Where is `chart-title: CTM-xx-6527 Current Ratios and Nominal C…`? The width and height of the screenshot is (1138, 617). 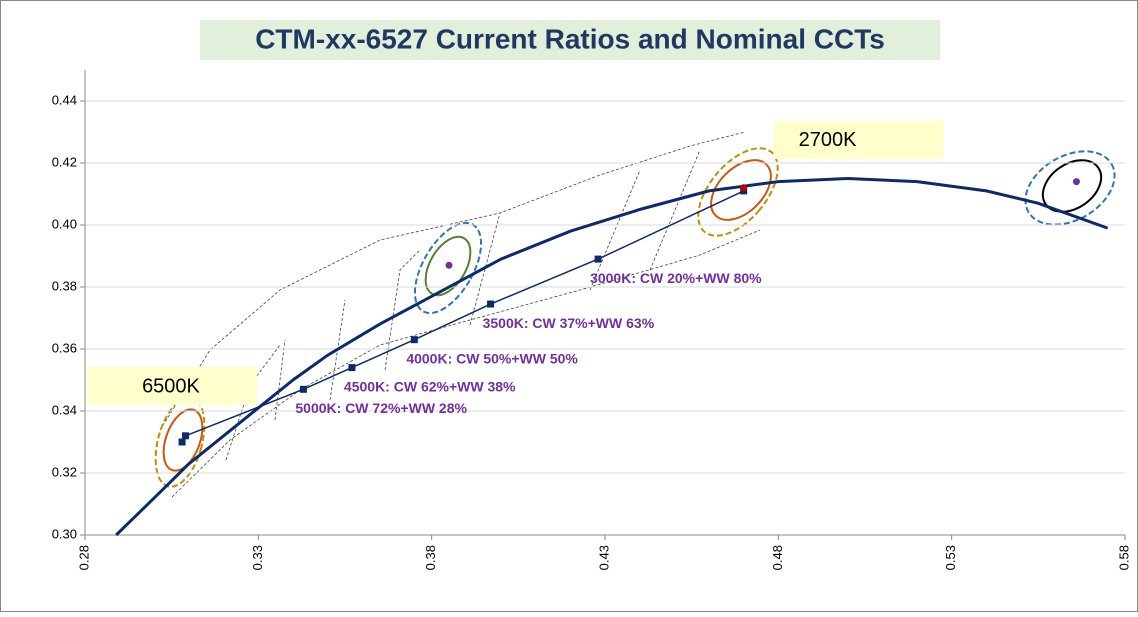 chart-title: CTM-xx-6527 Current Ratios and Nominal C… is located at coordinates (570, 38).